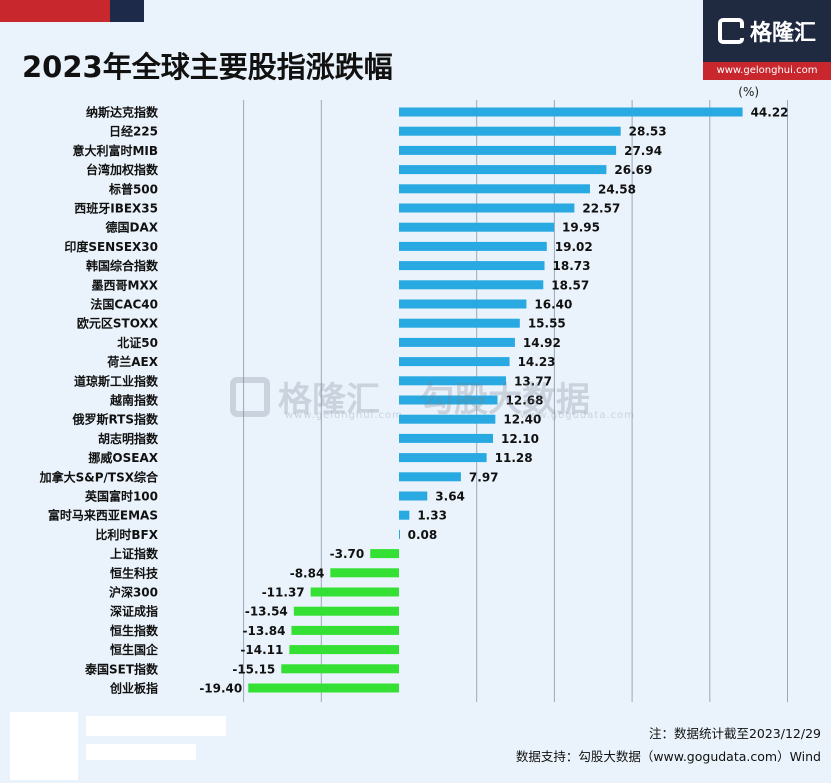 This screenshot has width=831, height=783. I want to click on value-label: 15.55, so click(547, 324).